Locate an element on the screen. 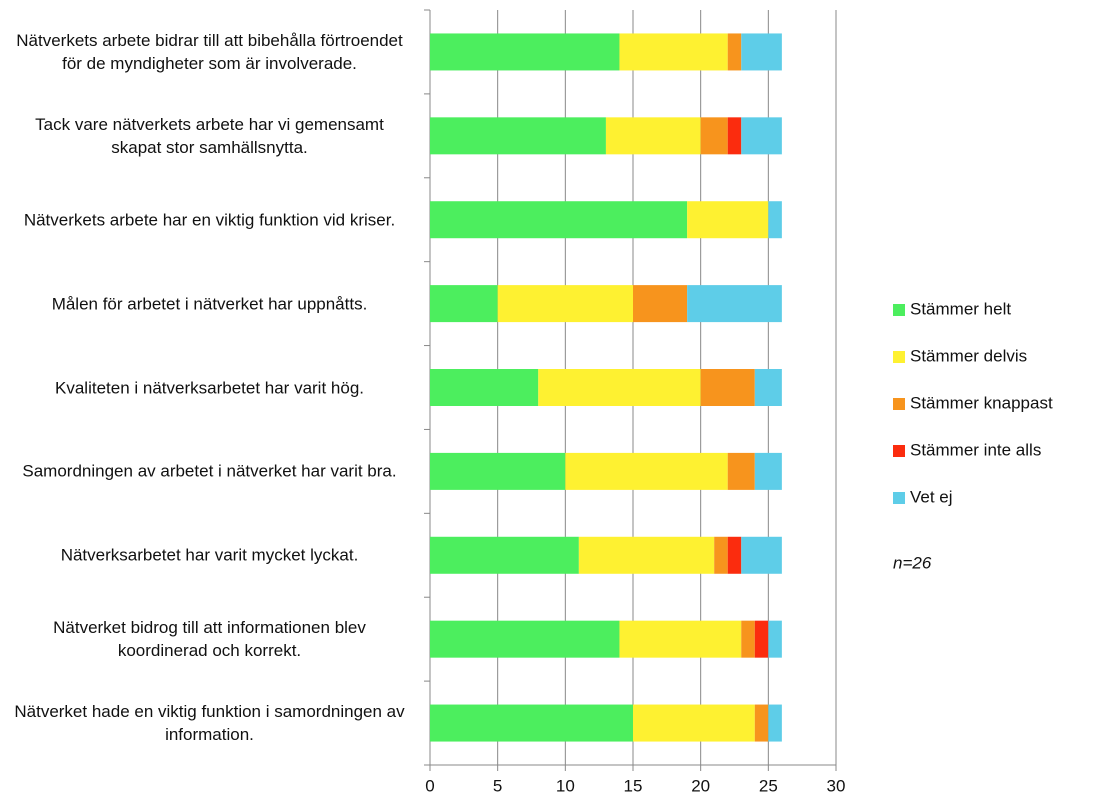 The width and height of the screenshot is (1094, 807). legend-label: Stämmer helt is located at coordinates (960, 308).